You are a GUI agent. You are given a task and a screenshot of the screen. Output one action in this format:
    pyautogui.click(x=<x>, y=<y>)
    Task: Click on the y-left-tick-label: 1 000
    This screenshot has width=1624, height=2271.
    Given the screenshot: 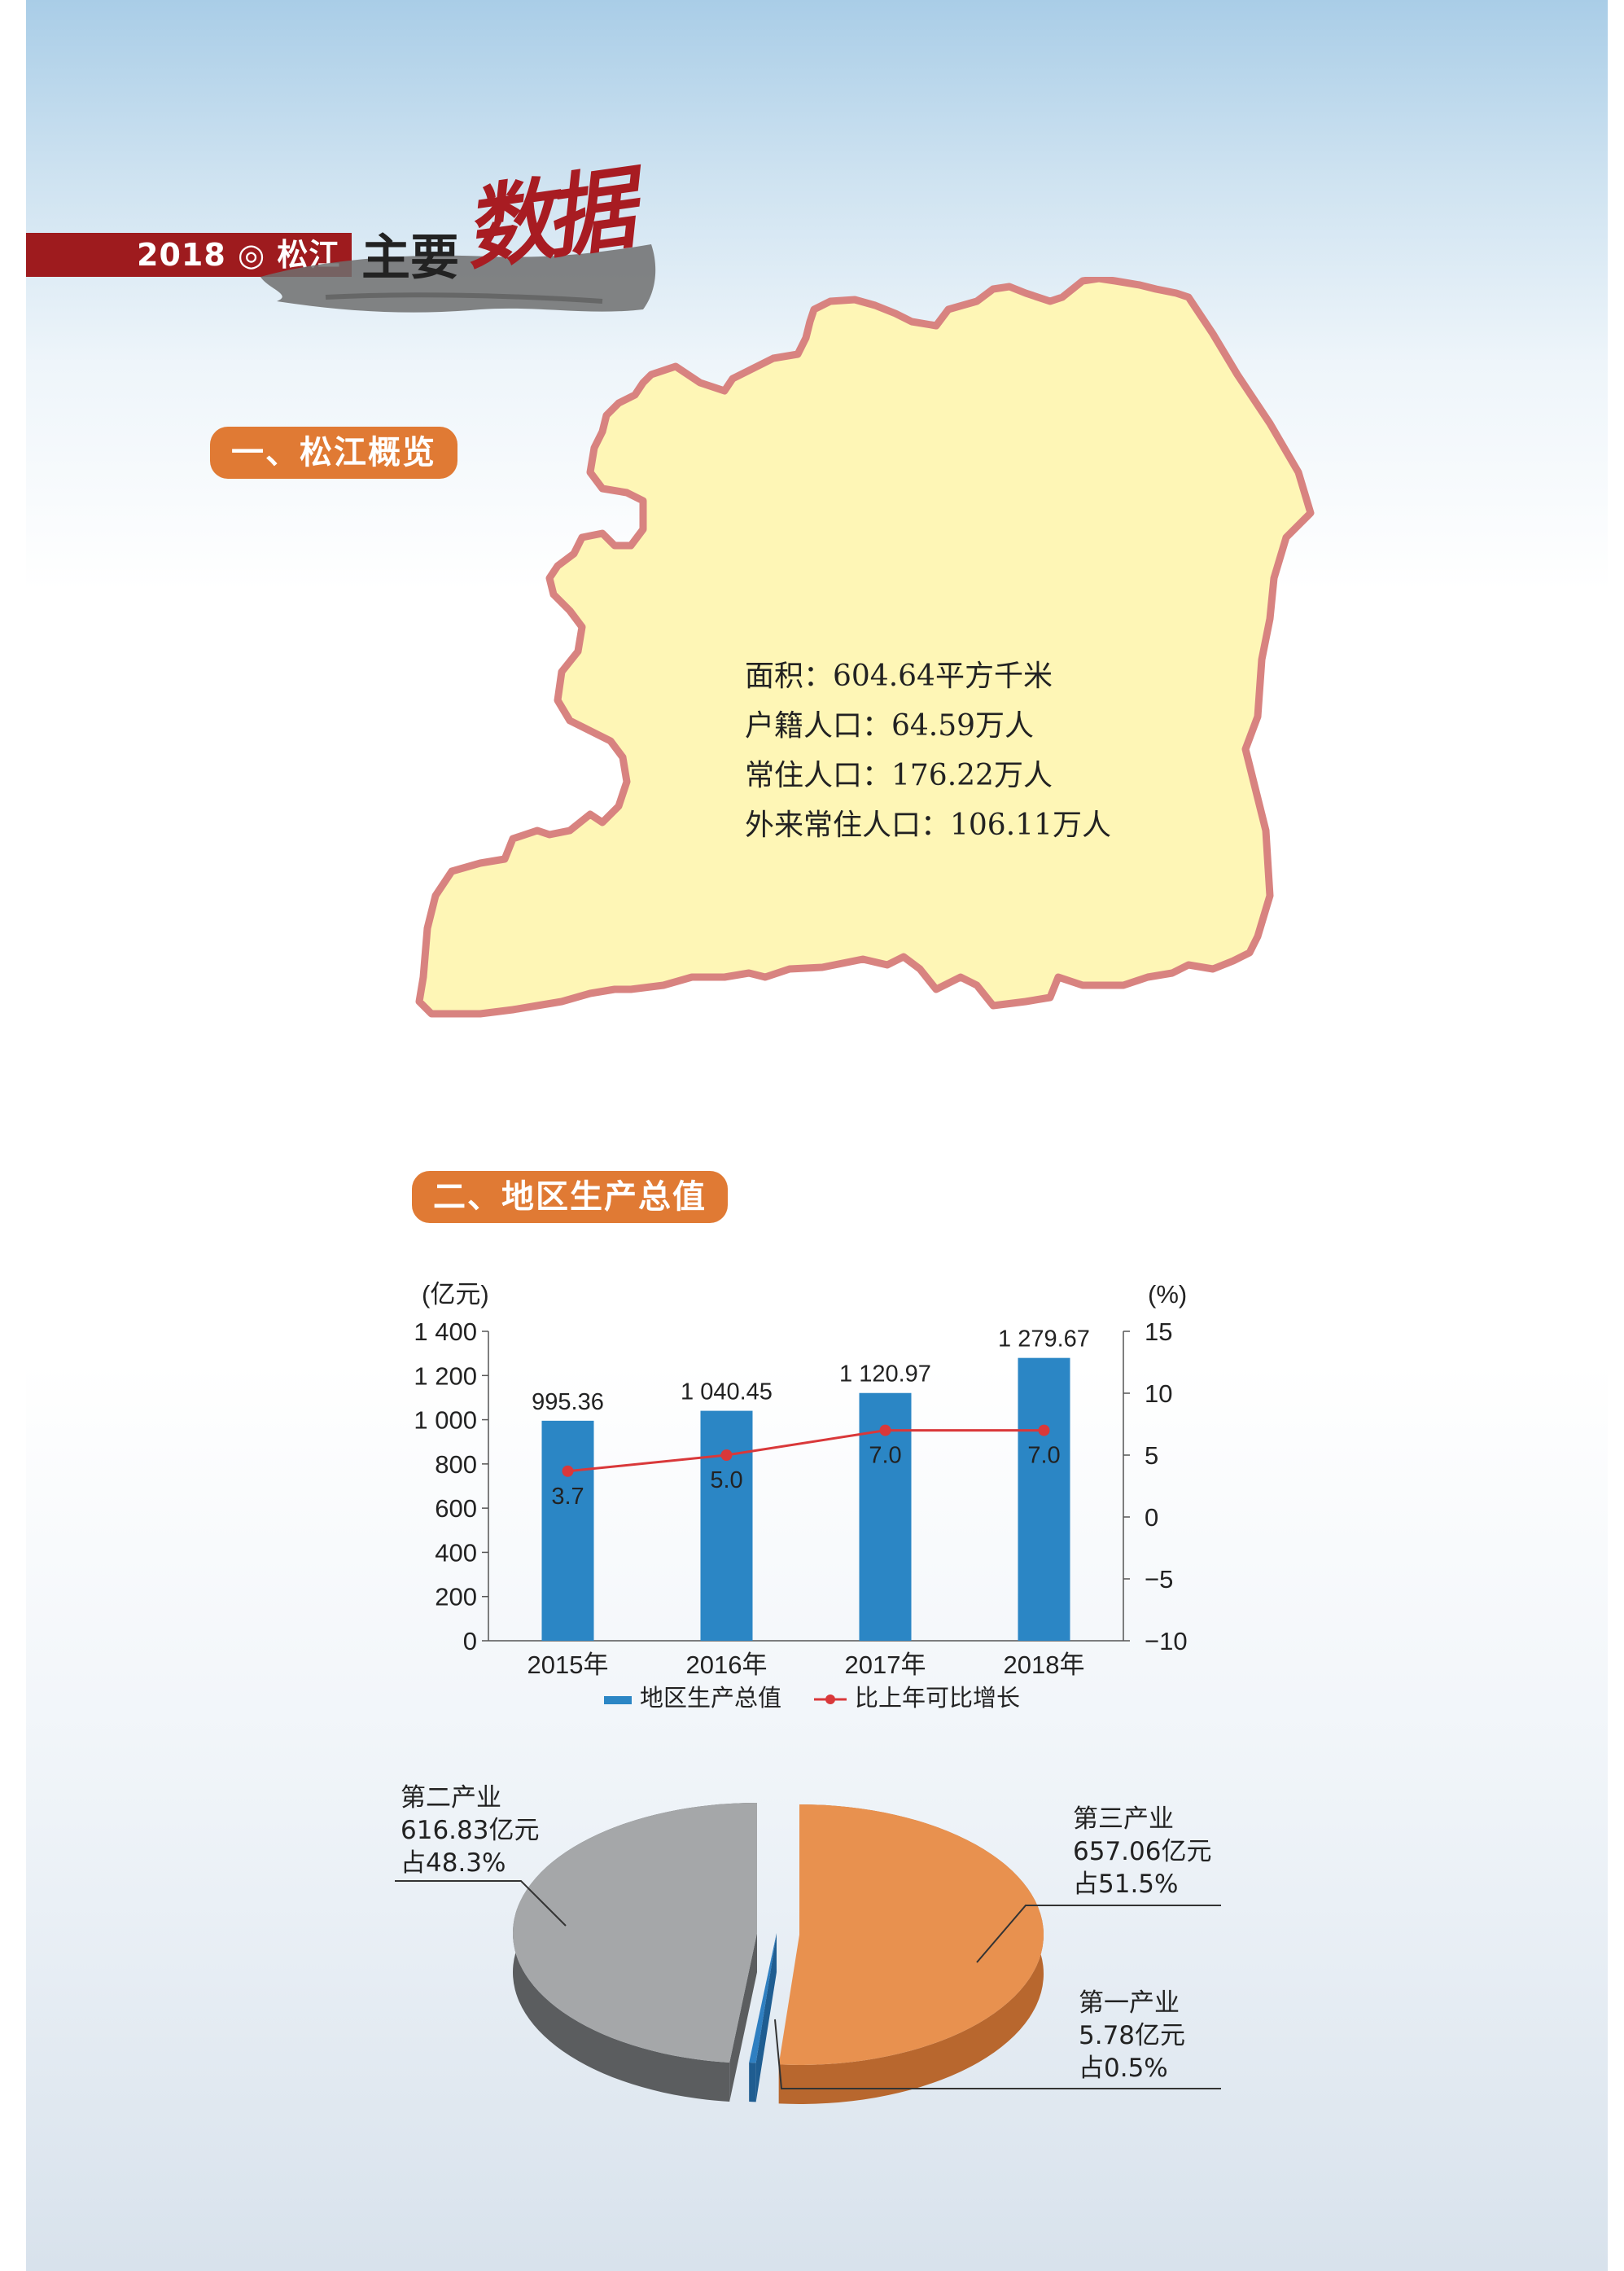 What is the action you would take?
    pyautogui.click(x=445, y=1421)
    